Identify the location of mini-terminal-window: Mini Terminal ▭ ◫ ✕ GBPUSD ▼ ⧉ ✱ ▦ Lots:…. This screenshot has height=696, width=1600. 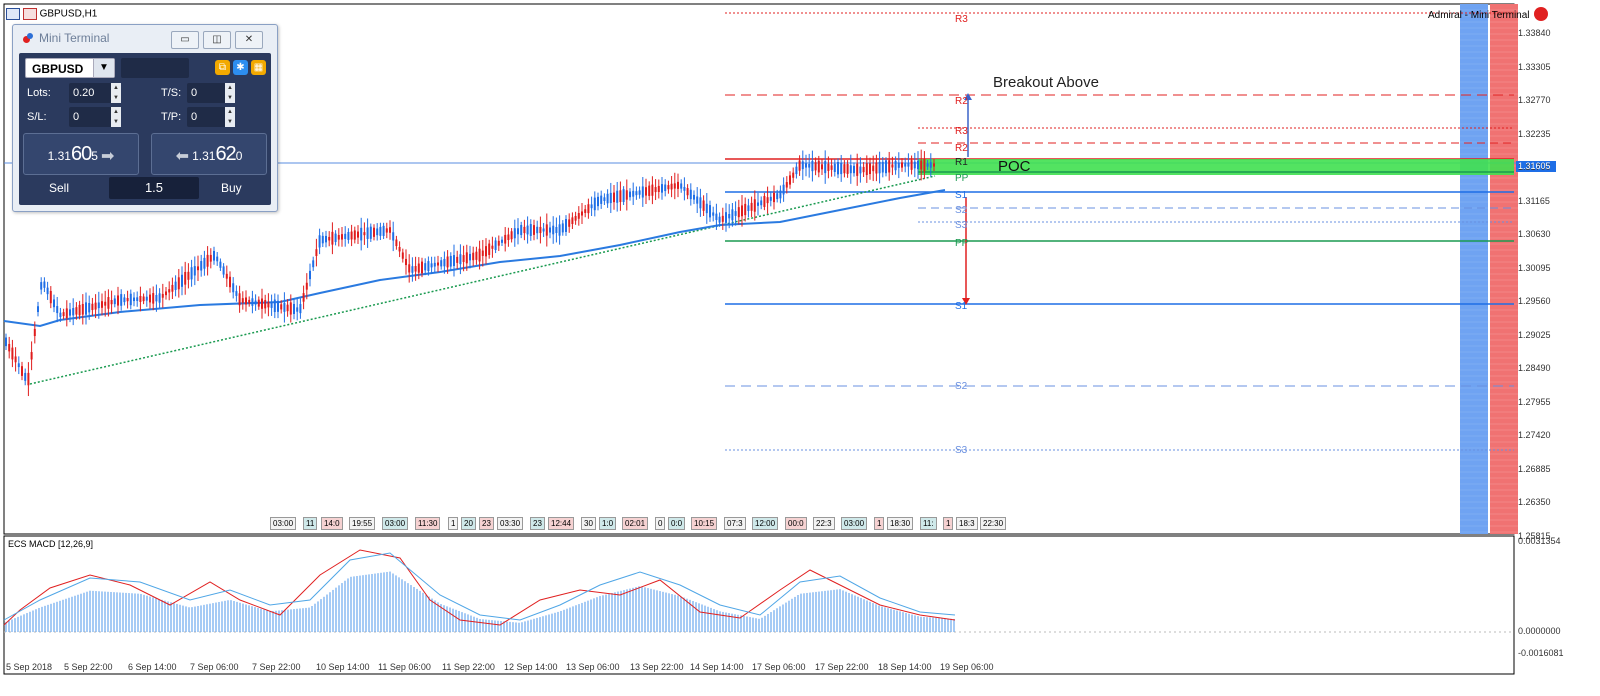
(145, 118).